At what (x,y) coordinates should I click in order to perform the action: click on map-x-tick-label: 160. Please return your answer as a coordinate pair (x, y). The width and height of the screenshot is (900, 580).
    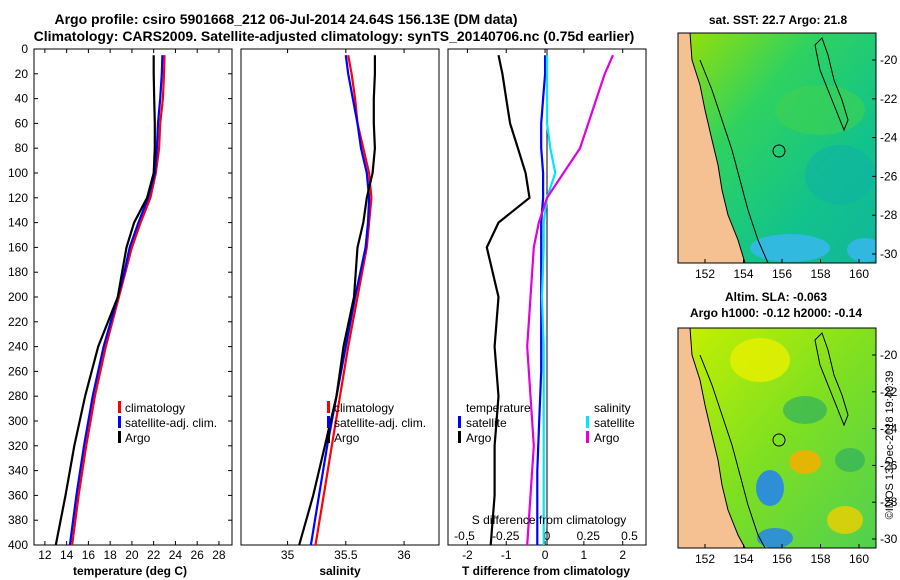
    Looking at the image, I should click on (859, 274).